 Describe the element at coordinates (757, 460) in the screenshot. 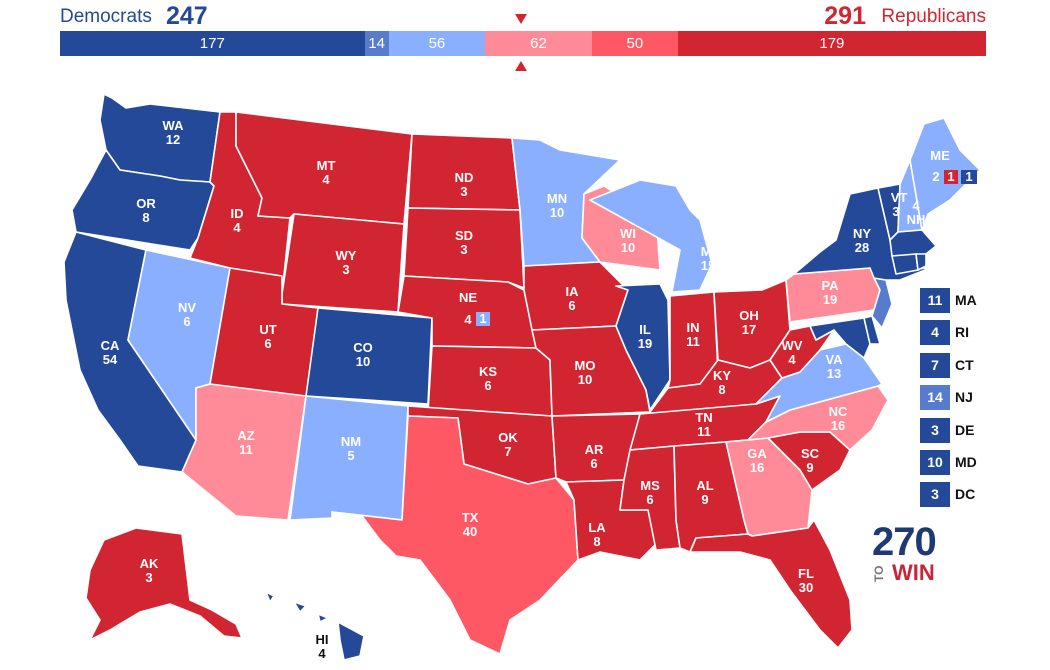

I see `label-ga: GA 16` at that location.